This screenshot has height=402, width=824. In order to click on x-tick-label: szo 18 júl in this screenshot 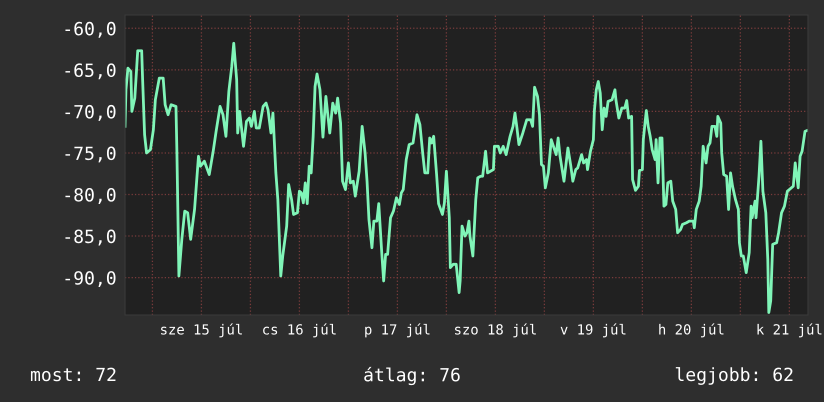, I will do `click(495, 330)`.